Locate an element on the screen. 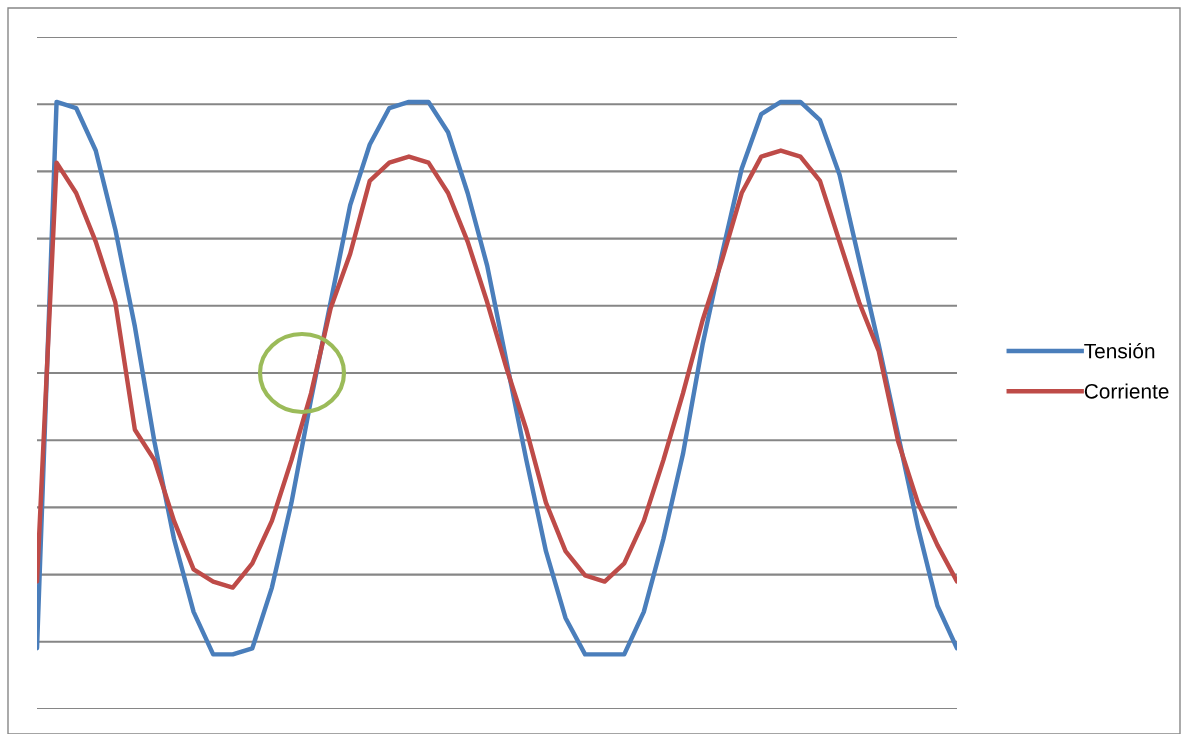  legend-label: Corriente is located at coordinates (1126, 391).